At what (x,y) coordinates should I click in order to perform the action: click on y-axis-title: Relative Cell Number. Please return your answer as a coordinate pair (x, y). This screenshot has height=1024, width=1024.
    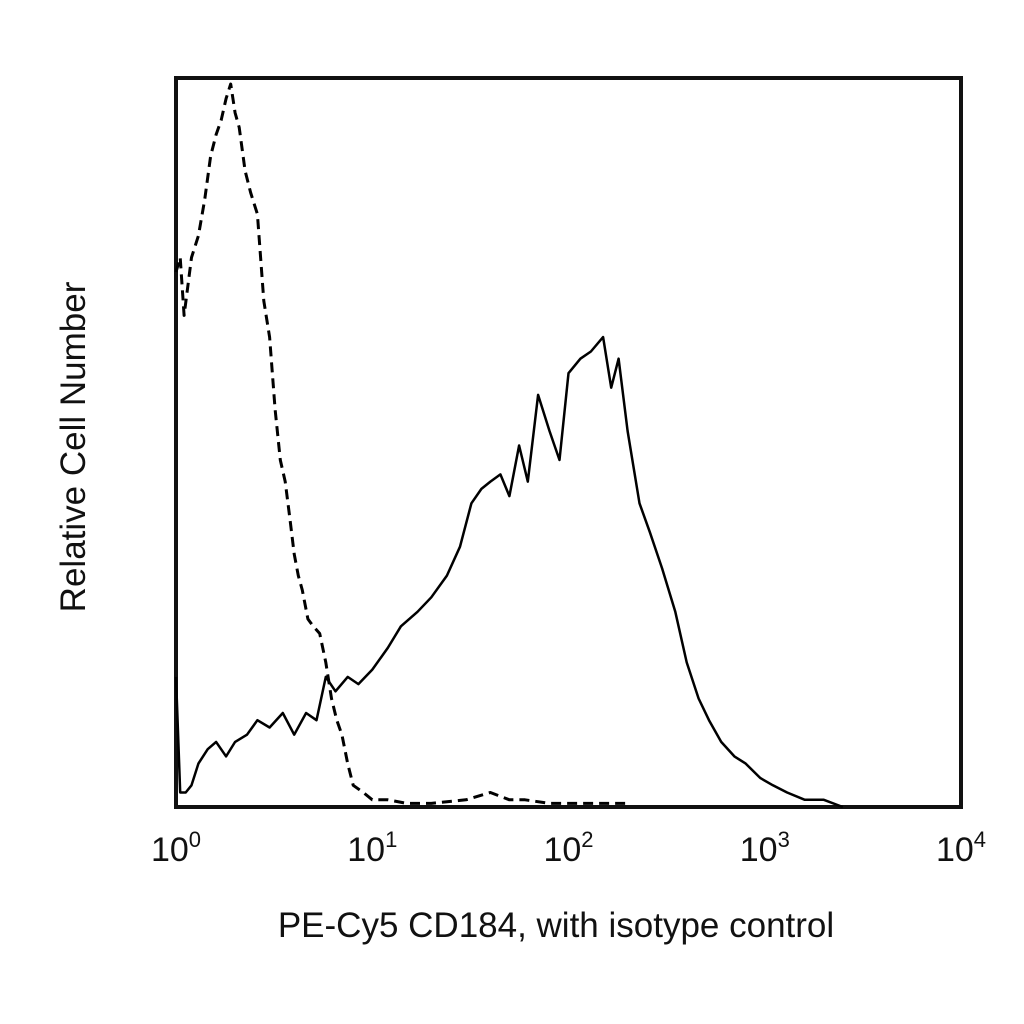
    Looking at the image, I should click on (73, 446).